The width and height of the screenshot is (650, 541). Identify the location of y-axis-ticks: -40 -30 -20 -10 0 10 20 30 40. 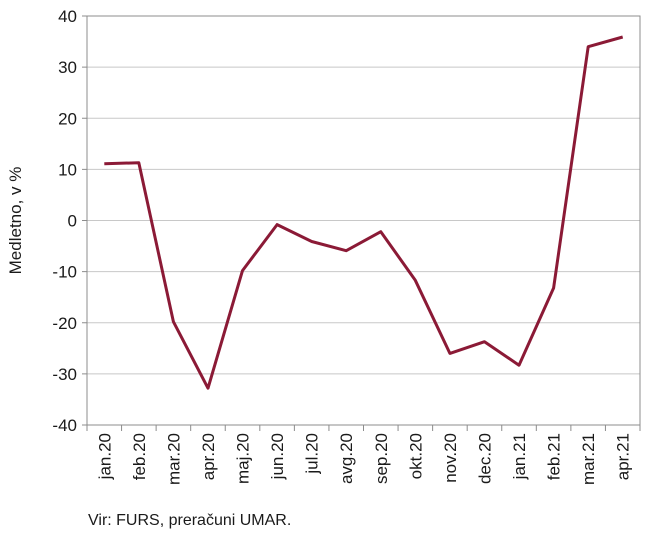
(69, 221).